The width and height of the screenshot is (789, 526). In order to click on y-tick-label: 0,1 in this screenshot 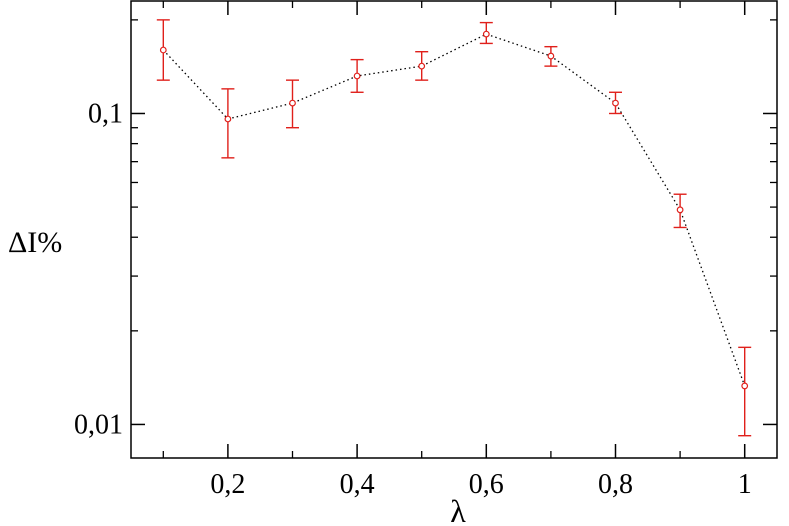, I will do `click(105, 113)`.